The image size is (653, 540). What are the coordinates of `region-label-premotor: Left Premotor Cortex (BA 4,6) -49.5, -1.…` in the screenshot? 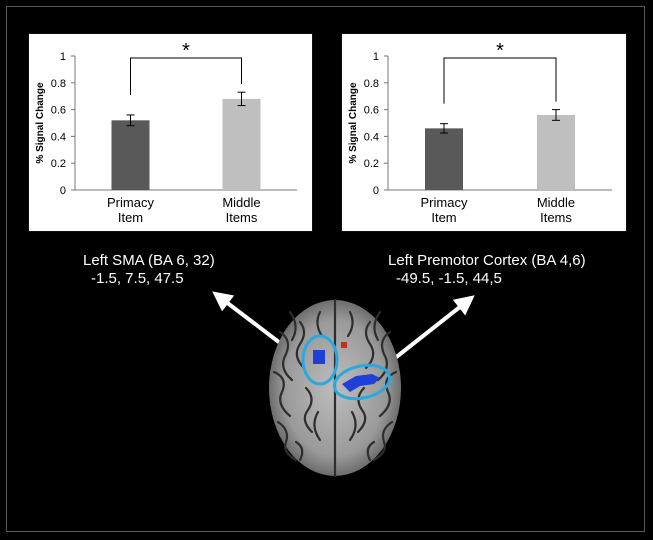 It's located at (503, 270).